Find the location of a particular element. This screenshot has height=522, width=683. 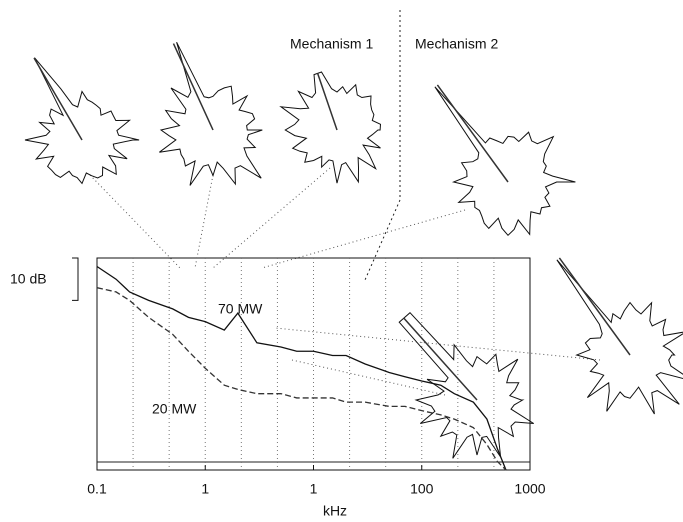

x-tick-label: 100 is located at coordinates (422, 489).